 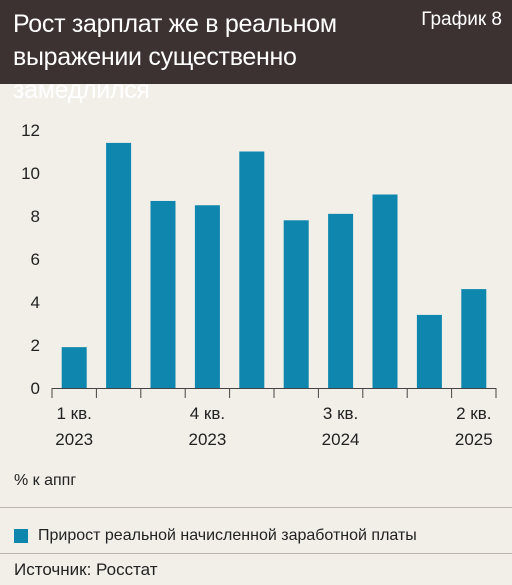 What do you see at coordinates (35, 345) in the screenshot?
I see `y-tick-label: 2` at bounding box center [35, 345].